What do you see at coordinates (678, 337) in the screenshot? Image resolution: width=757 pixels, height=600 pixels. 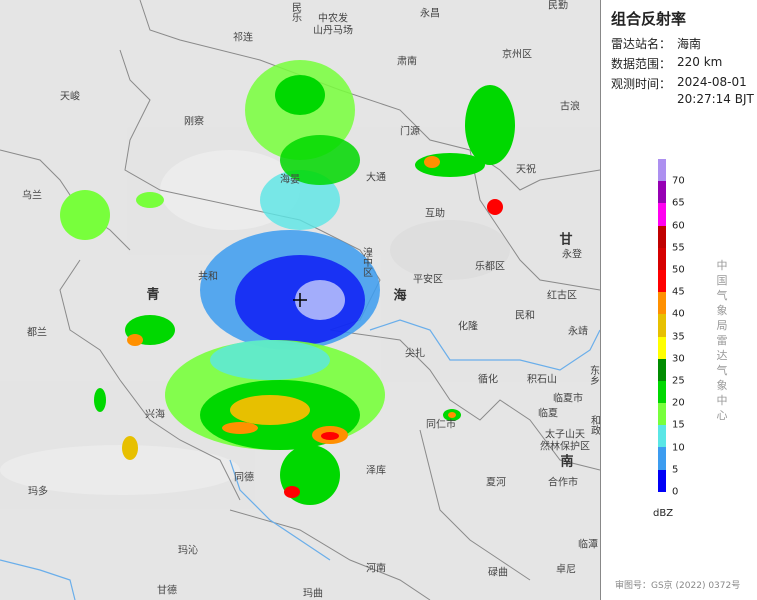 I see `color-bar-tick: 35` at bounding box center [678, 337].